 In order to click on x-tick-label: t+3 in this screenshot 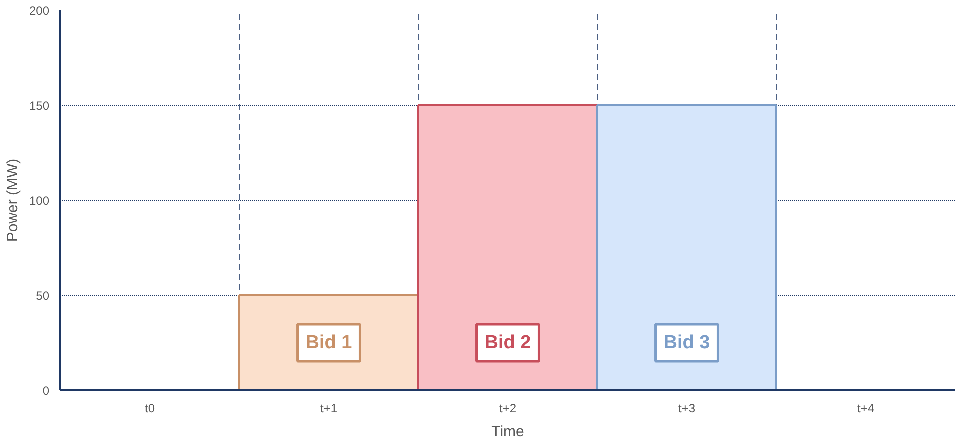, I will do `click(687, 409)`.